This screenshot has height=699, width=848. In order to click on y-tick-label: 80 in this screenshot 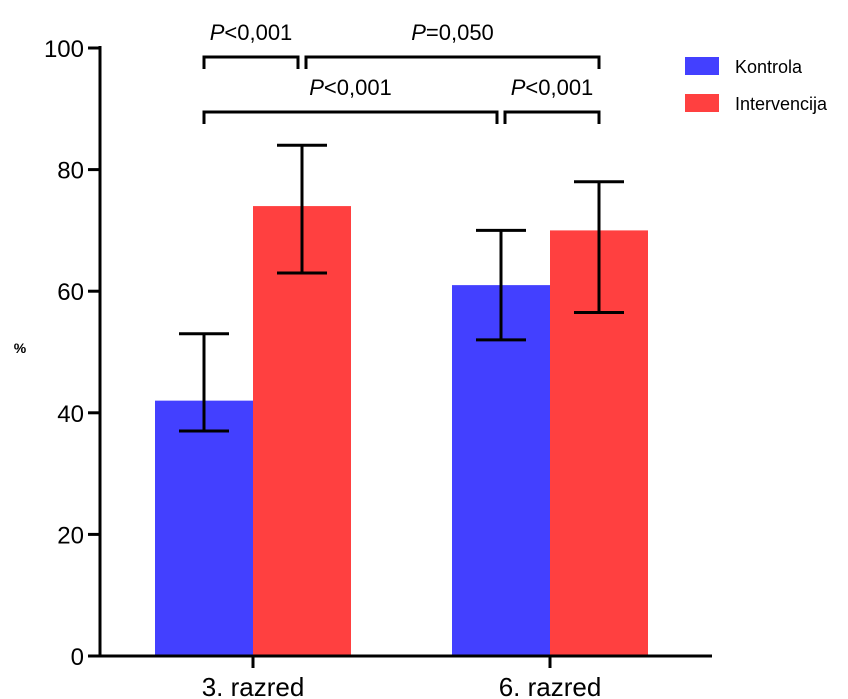, I will do `click(70, 171)`.